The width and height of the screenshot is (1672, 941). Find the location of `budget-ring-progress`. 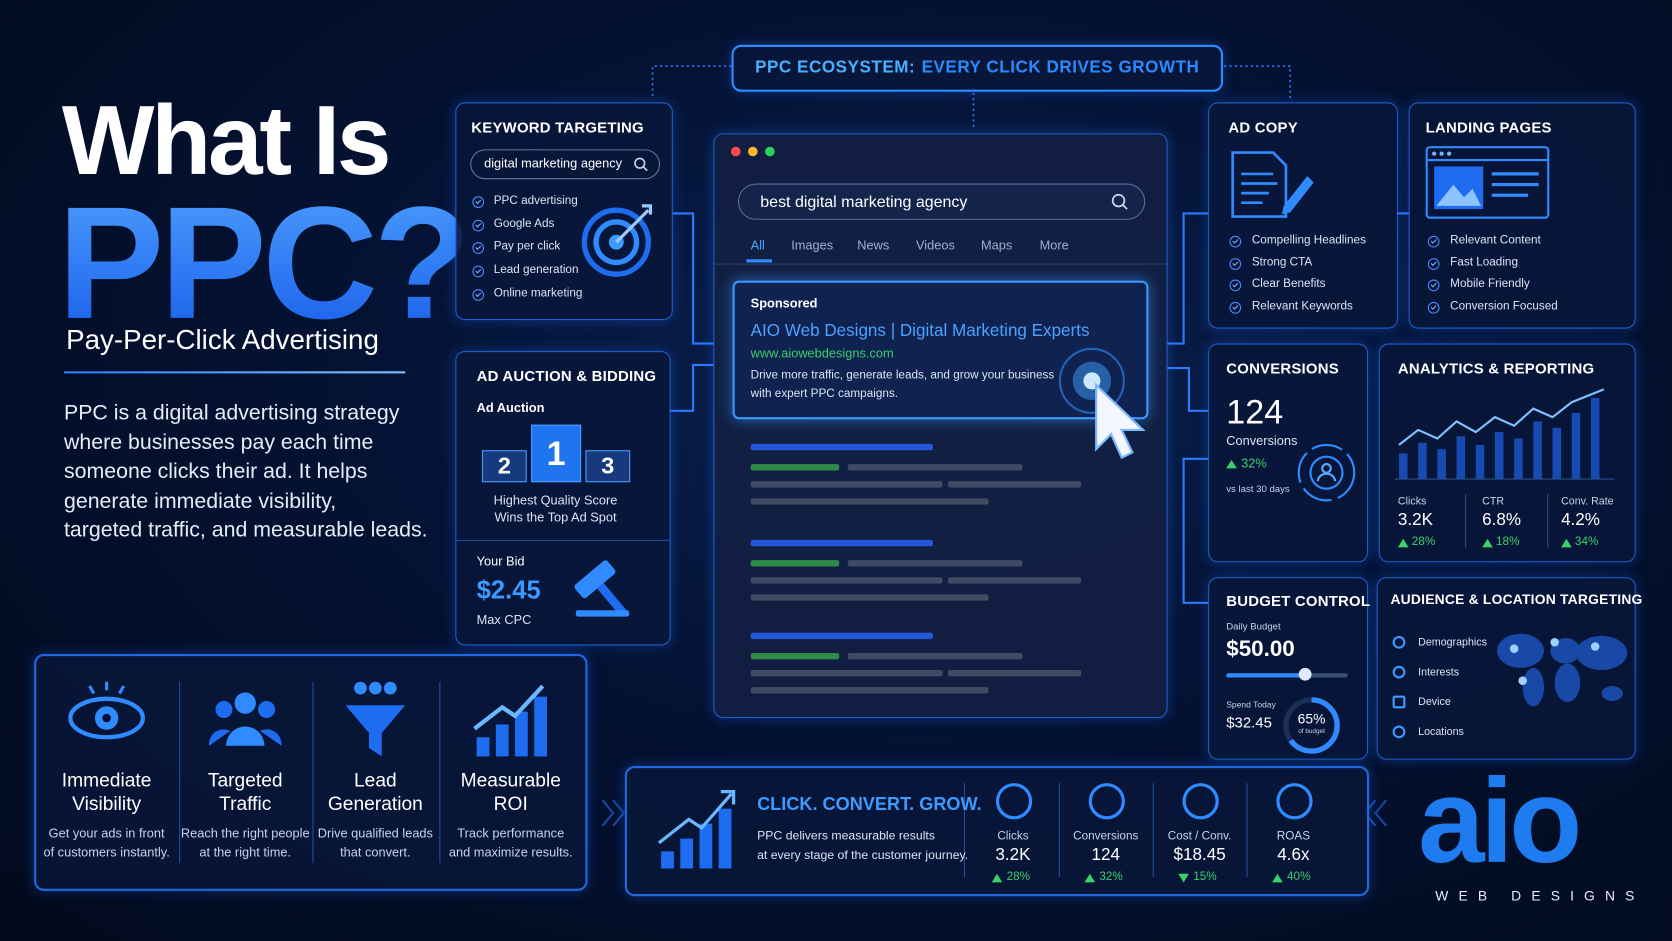

budget-ring-progress is located at coordinates (1311, 725).